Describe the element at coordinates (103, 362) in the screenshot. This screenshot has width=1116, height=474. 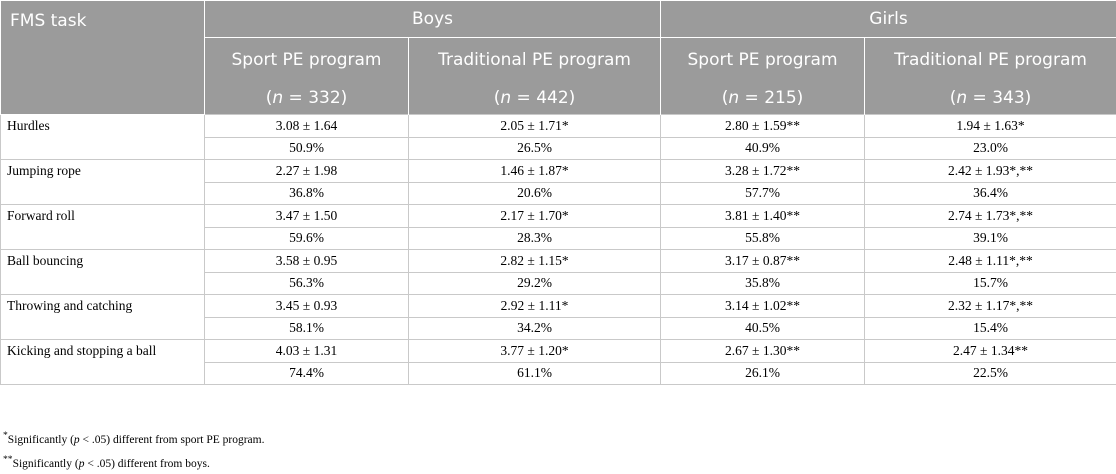
I see `task-name: Kicking and stopping a ball` at that location.